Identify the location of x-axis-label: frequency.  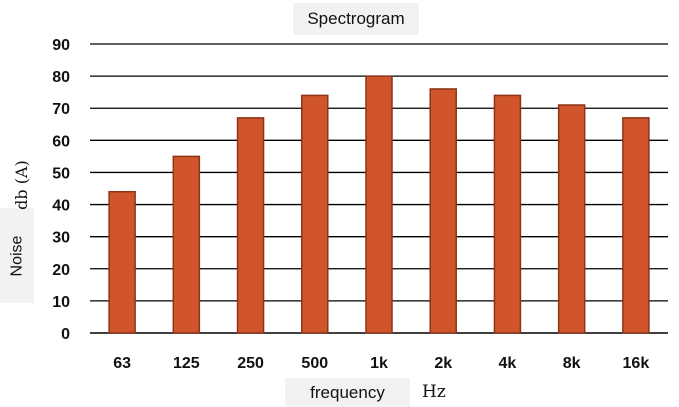
(347, 392).